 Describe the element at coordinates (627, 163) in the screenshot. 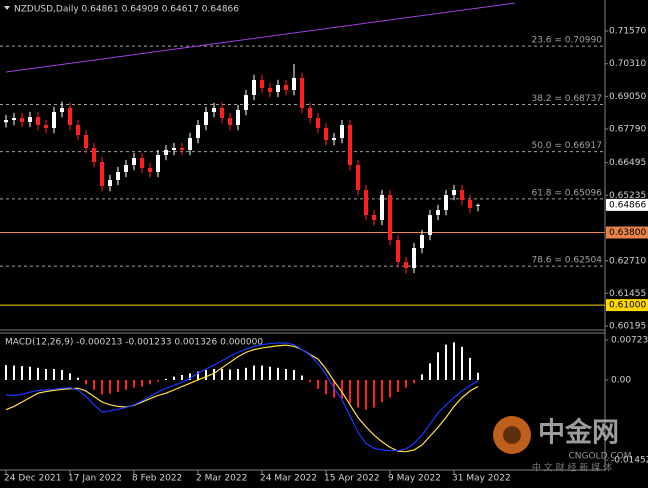

I see `y-tick-label: 0.66495` at that location.